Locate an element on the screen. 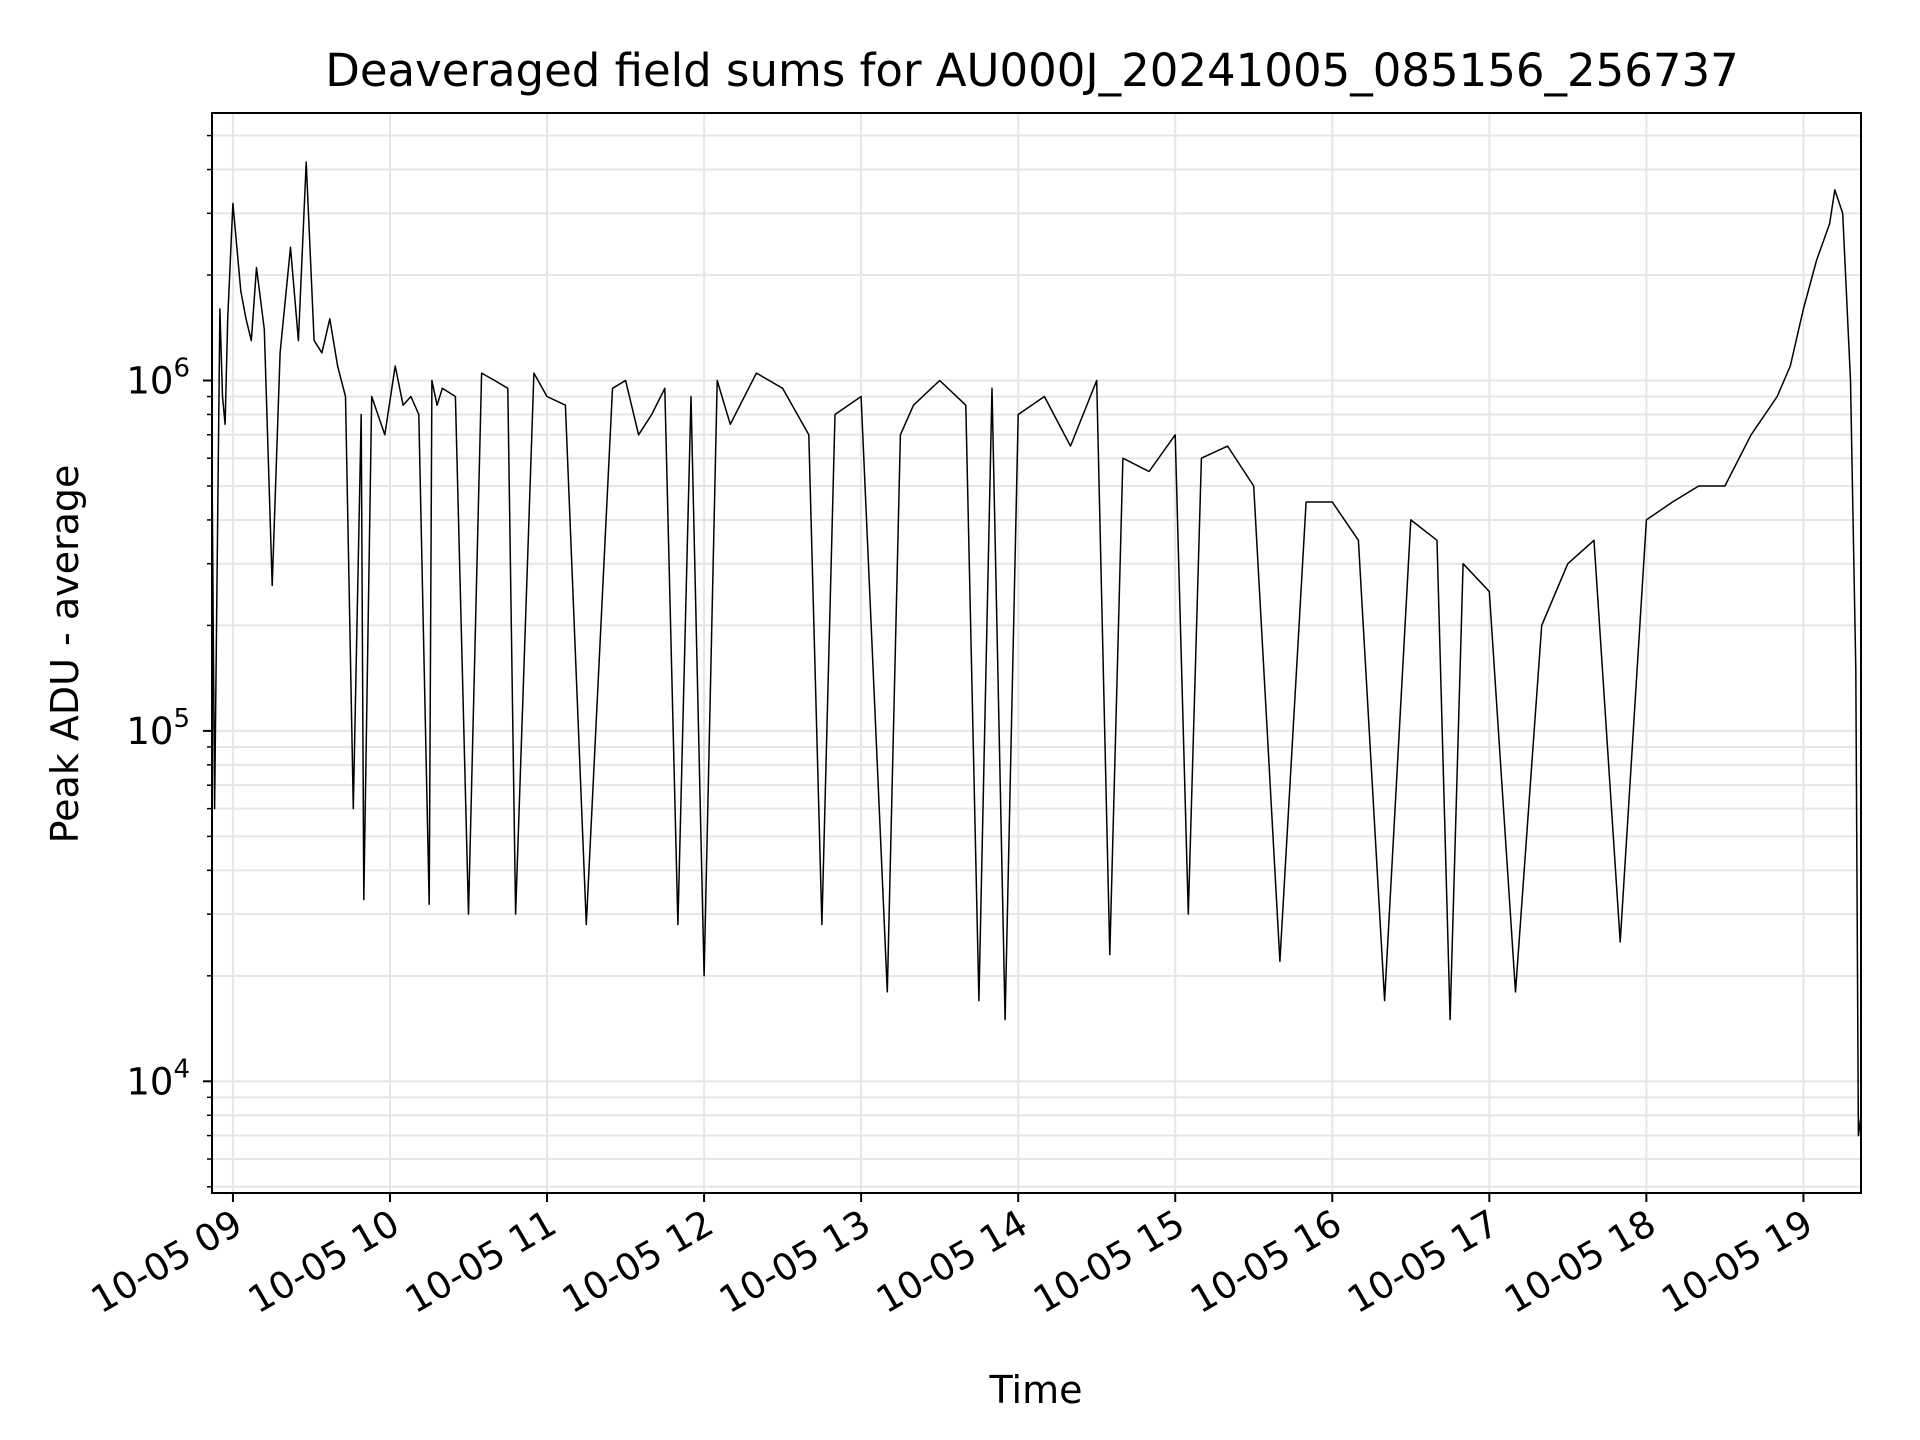 The width and height of the screenshot is (1920, 1440). x-tick-label: 10-05 16 is located at coordinates (1266, 1262).